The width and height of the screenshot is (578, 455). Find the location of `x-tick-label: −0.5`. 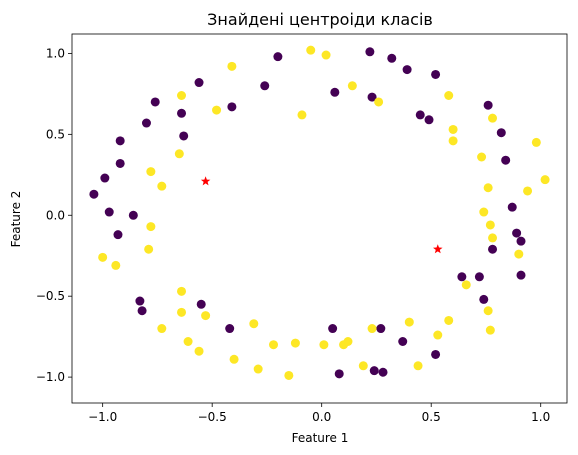

x-tick-label: −0.5 is located at coordinates (212, 417).